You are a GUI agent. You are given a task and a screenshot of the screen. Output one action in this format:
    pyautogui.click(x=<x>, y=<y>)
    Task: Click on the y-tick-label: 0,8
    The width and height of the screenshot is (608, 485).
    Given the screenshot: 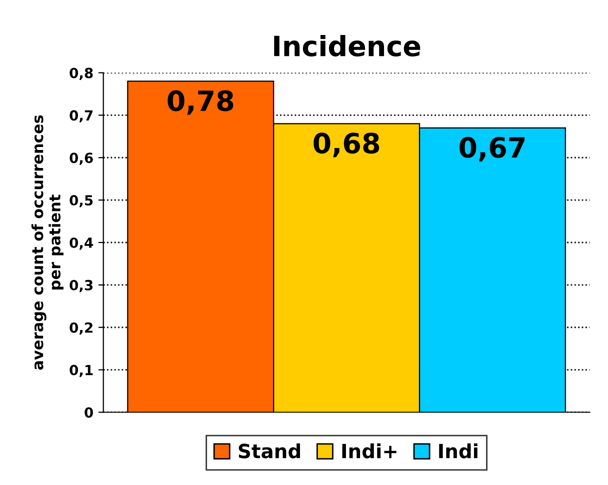 What is the action you would take?
    pyautogui.click(x=81, y=74)
    